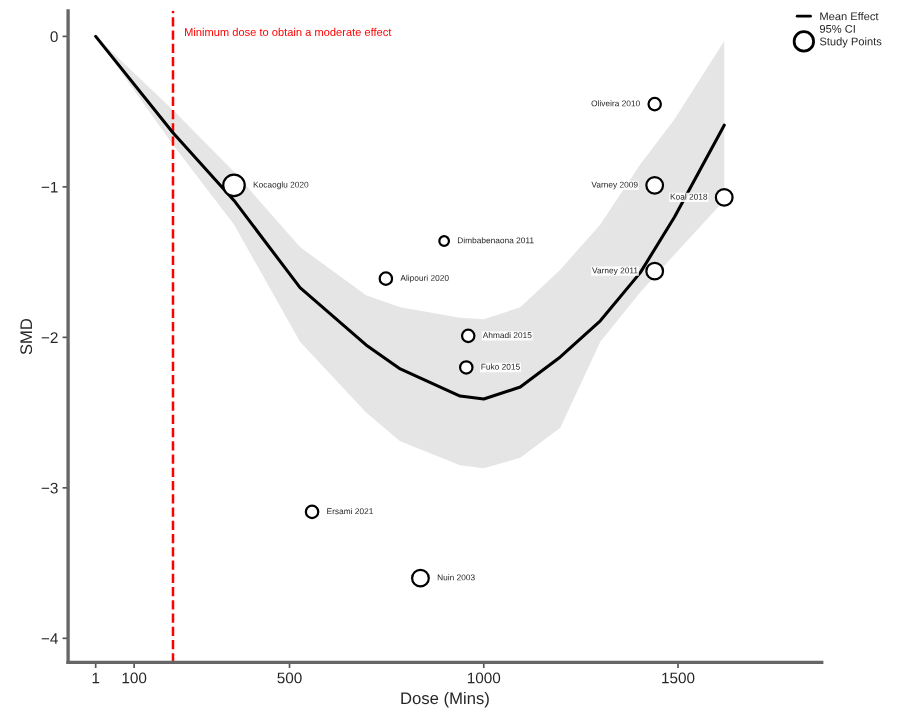  What do you see at coordinates (26, 336) in the screenshot?
I see `y-axis-title: SMD` at bounding box center [26, 336].